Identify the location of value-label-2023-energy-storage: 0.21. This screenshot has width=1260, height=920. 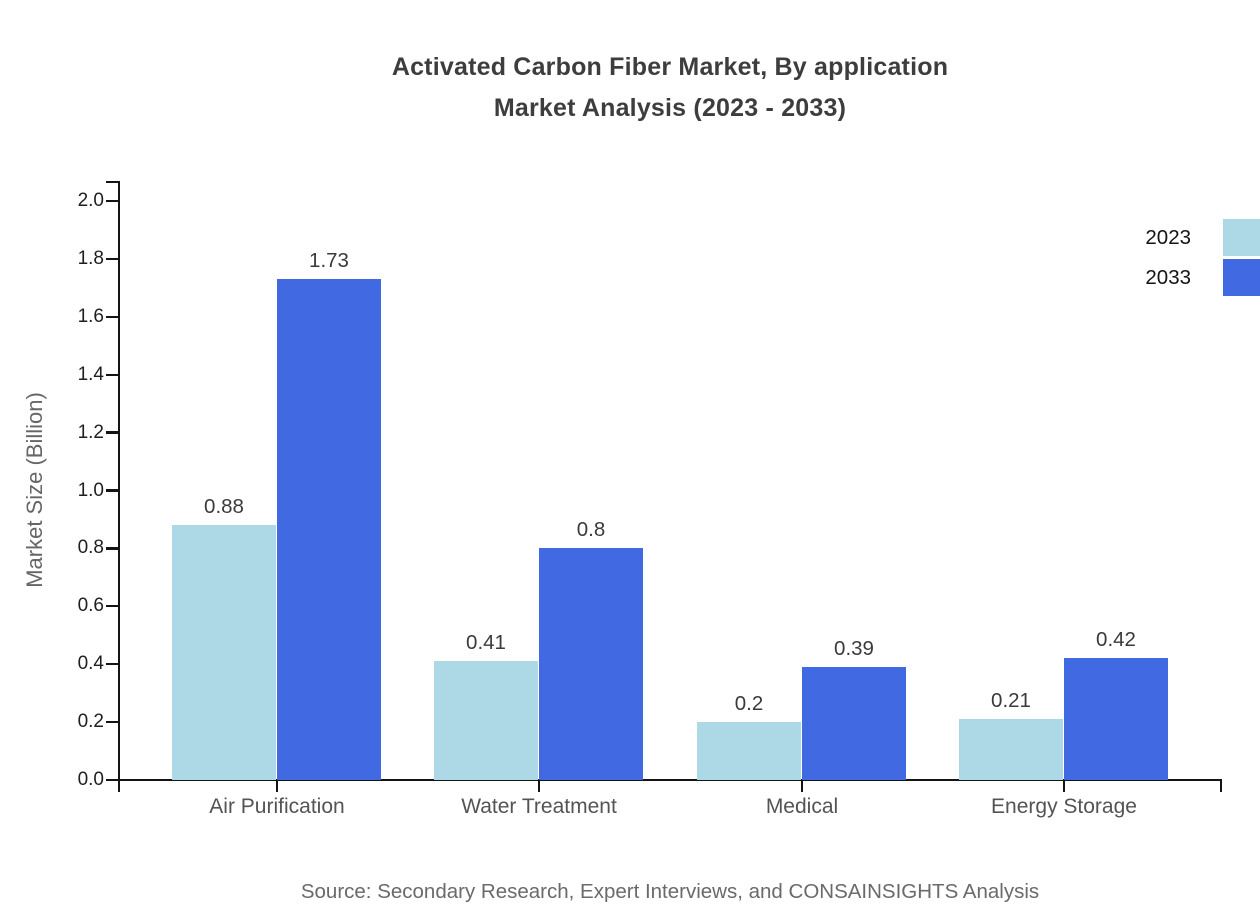
(1011, 701).